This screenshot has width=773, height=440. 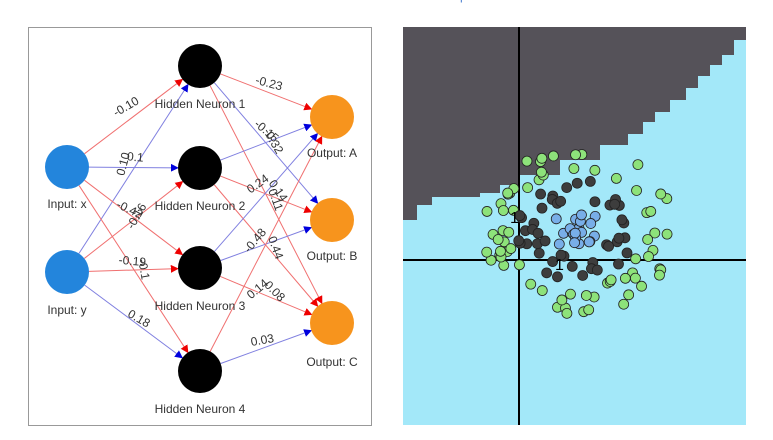 What do you see at coordinates (332, 153) in the screenshot?
I see `node-label: Output: A` at bounding box center [332, 153].